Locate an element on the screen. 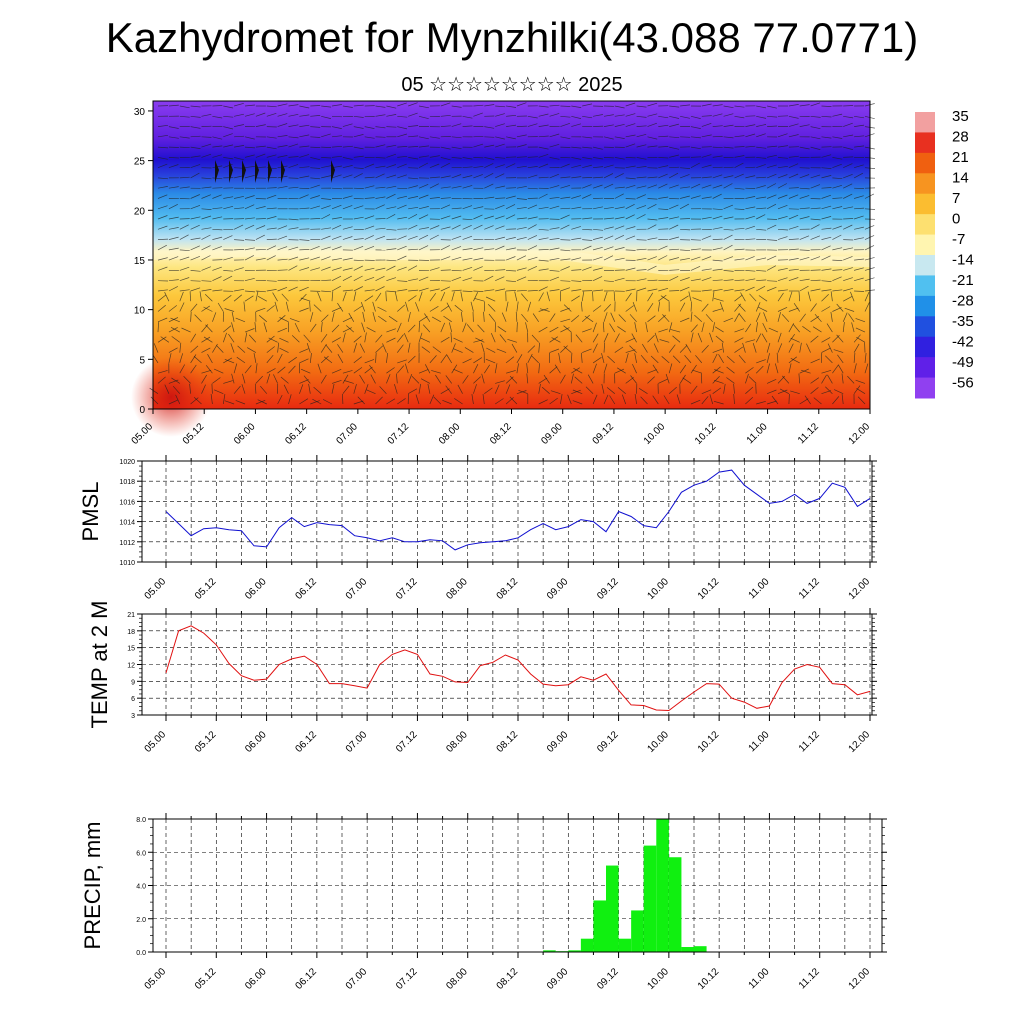 This screenshot has width=1024, height=1024. x-tick-label: 09.12 is located at coordinates (608, 589).